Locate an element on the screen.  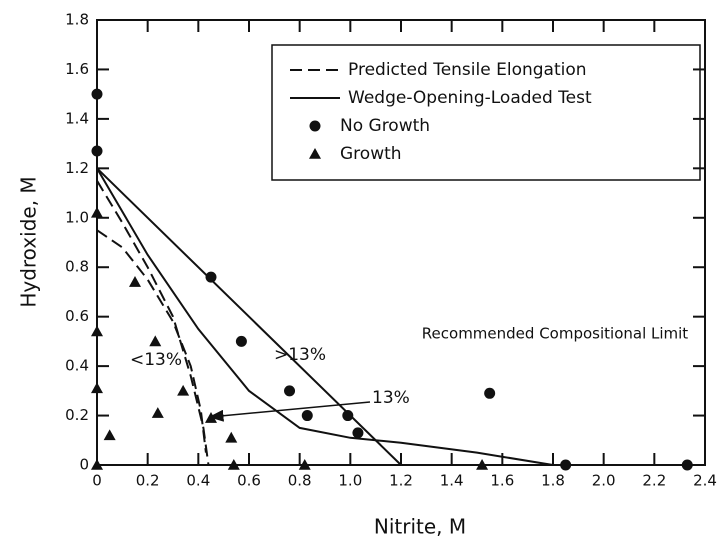
y-axis-label: Hydroxide, M is located at coordinates (29, 241).